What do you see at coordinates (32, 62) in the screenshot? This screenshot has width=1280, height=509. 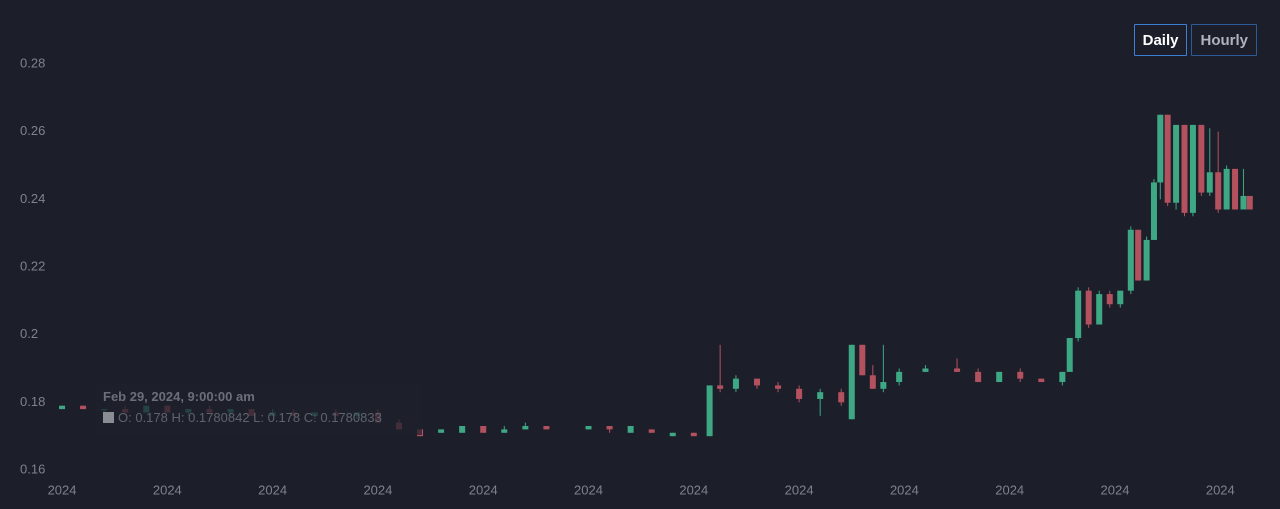 I see `y-tick-label: 0.28` at bounding box center [32, 62].